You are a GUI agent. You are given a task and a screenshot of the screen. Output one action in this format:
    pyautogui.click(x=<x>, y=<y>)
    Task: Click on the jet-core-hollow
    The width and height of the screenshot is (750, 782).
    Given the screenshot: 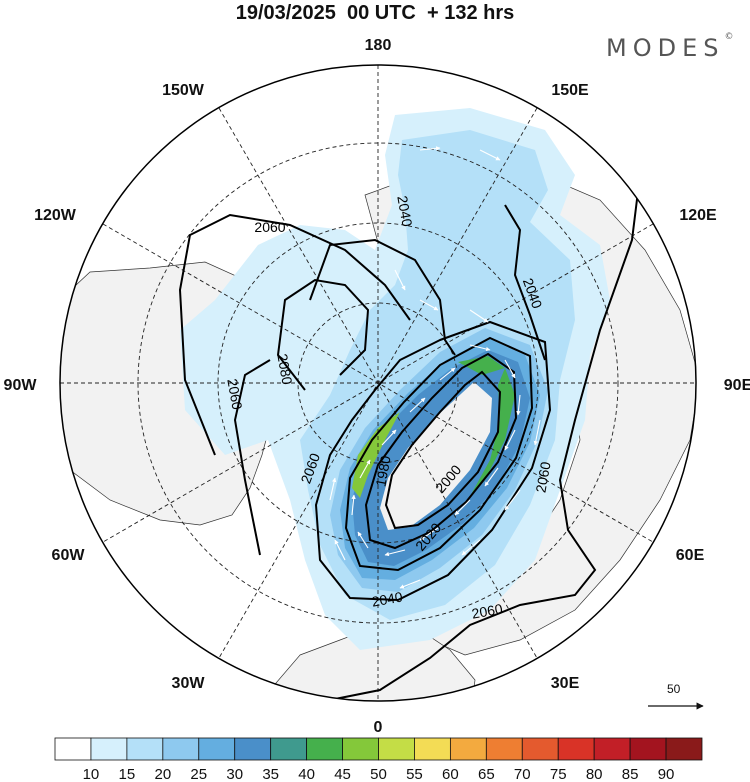 What is the action you would take?
    pyautogui.click(x=436, y=456)
    